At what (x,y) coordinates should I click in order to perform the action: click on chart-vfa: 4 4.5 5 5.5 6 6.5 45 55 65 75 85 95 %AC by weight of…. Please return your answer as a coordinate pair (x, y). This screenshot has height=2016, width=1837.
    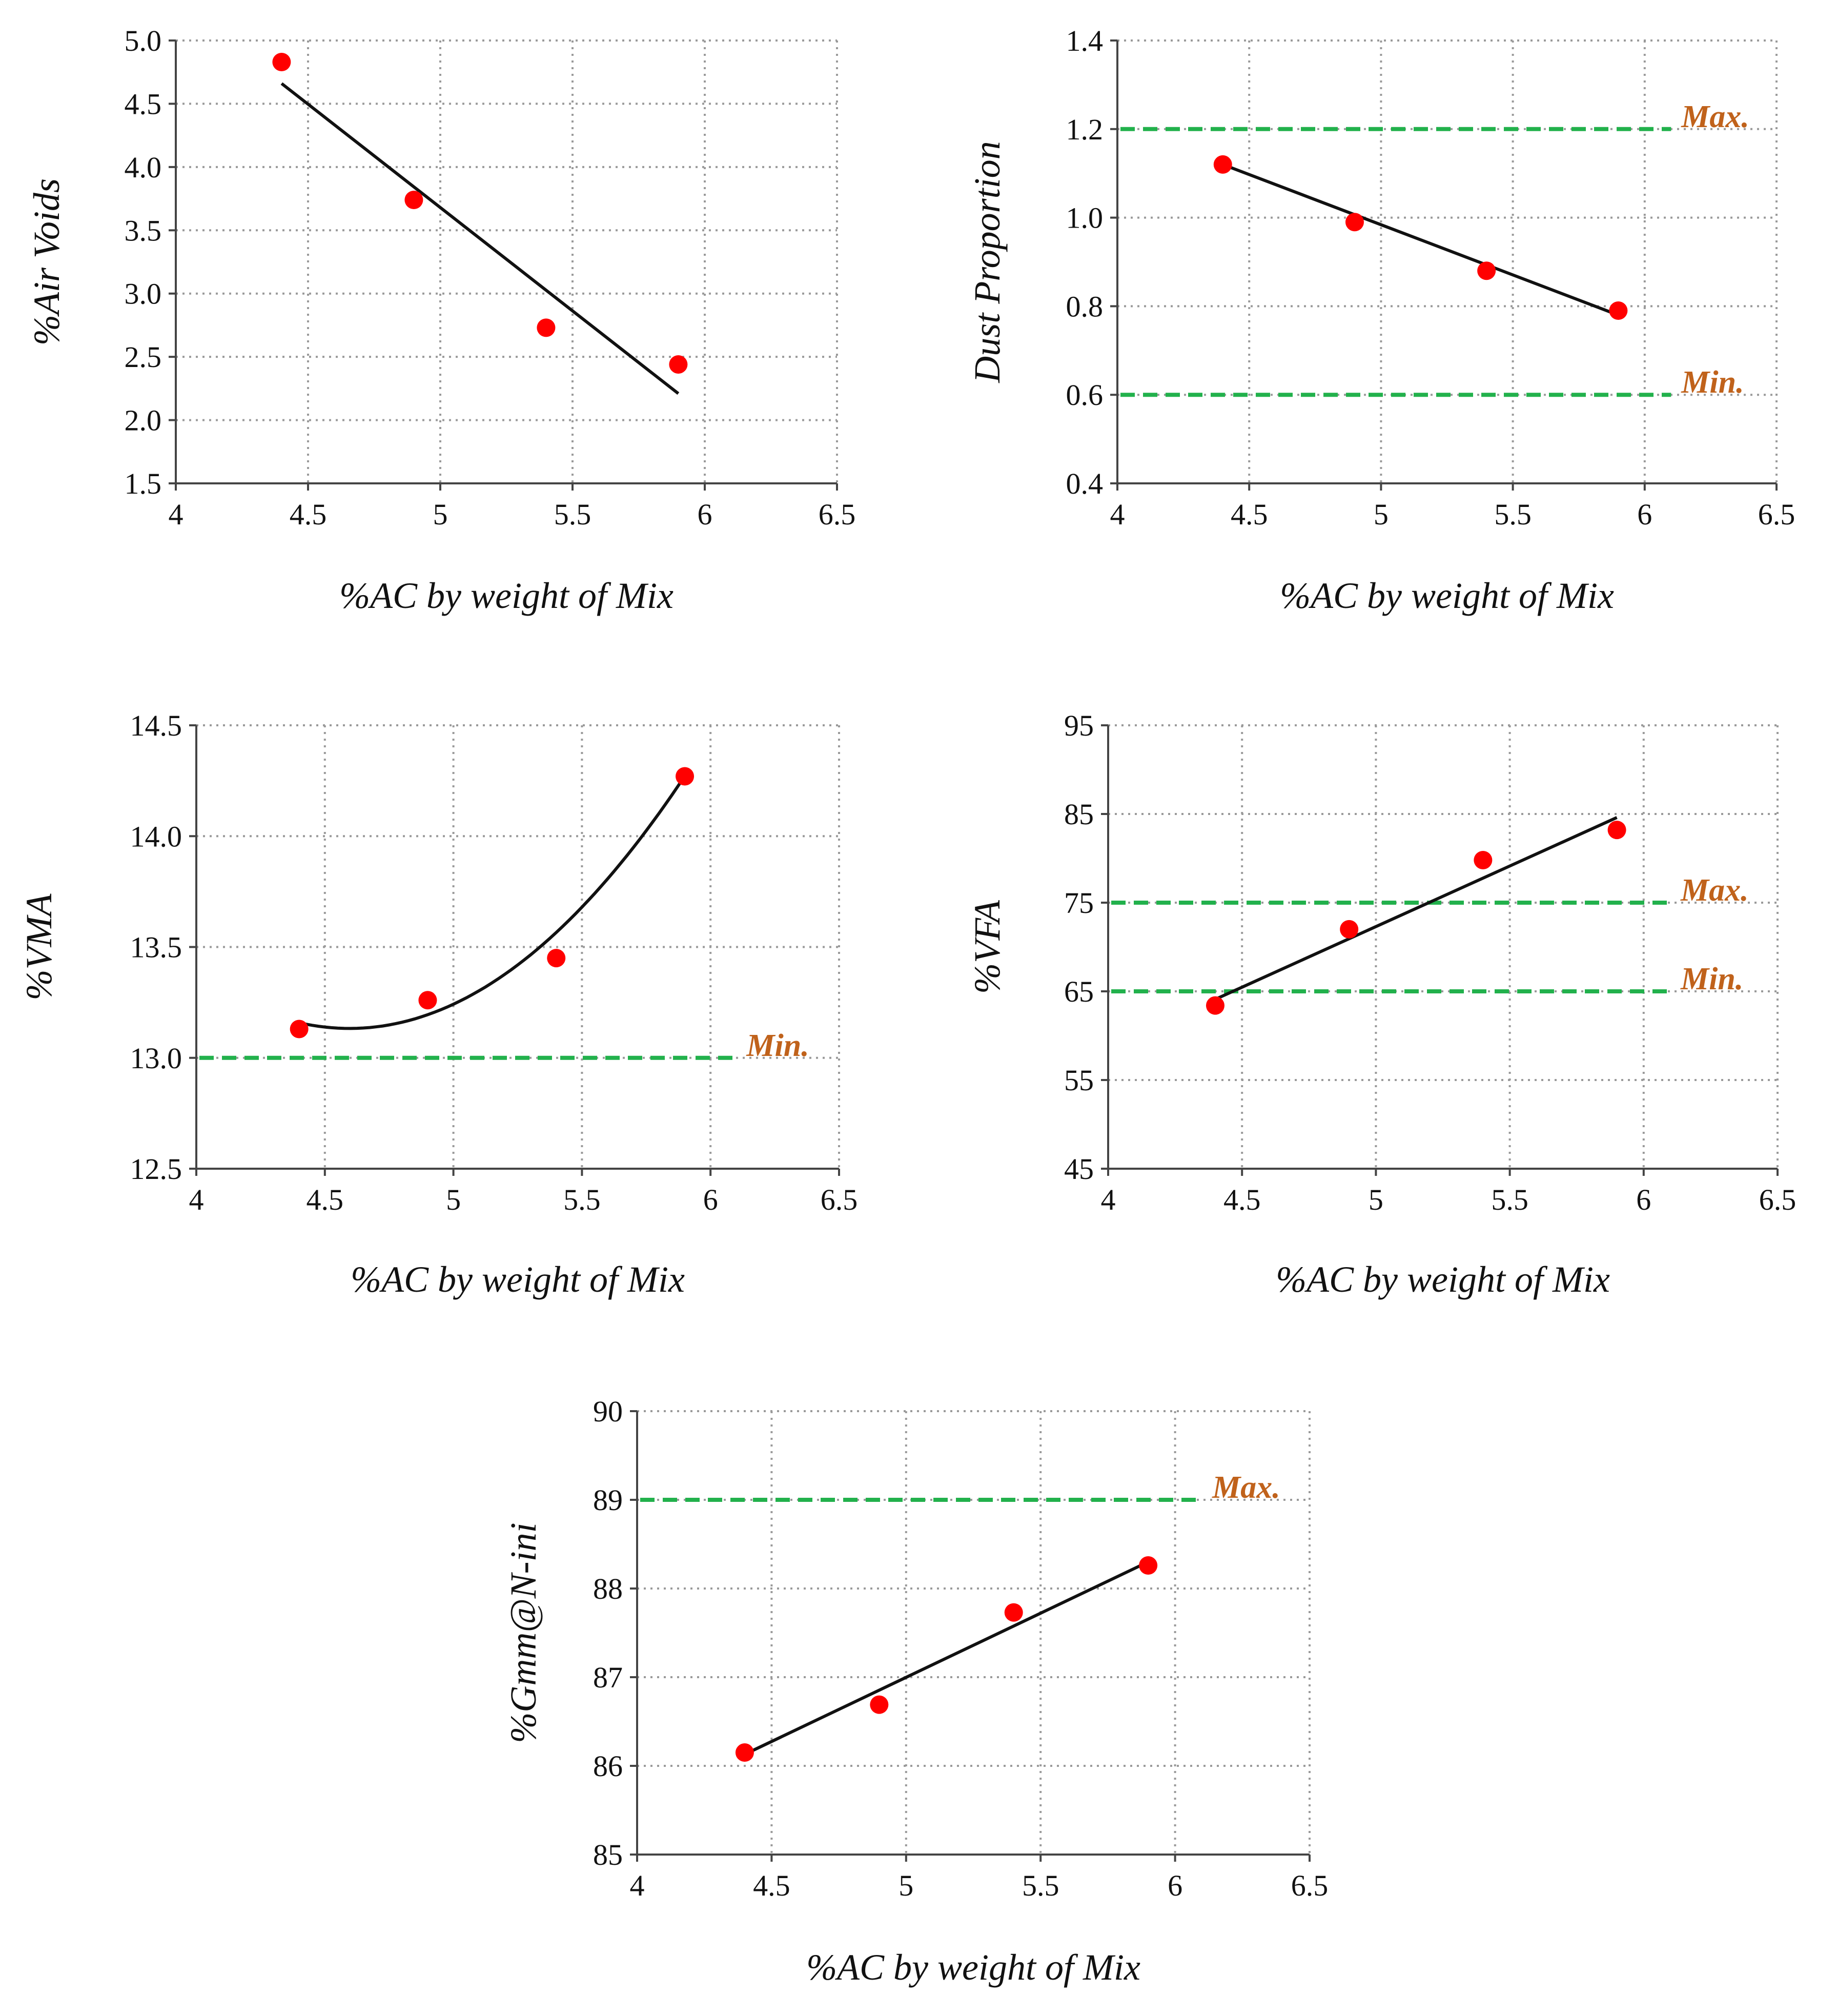
    Looking at the image, I should click on (1381, 1004).